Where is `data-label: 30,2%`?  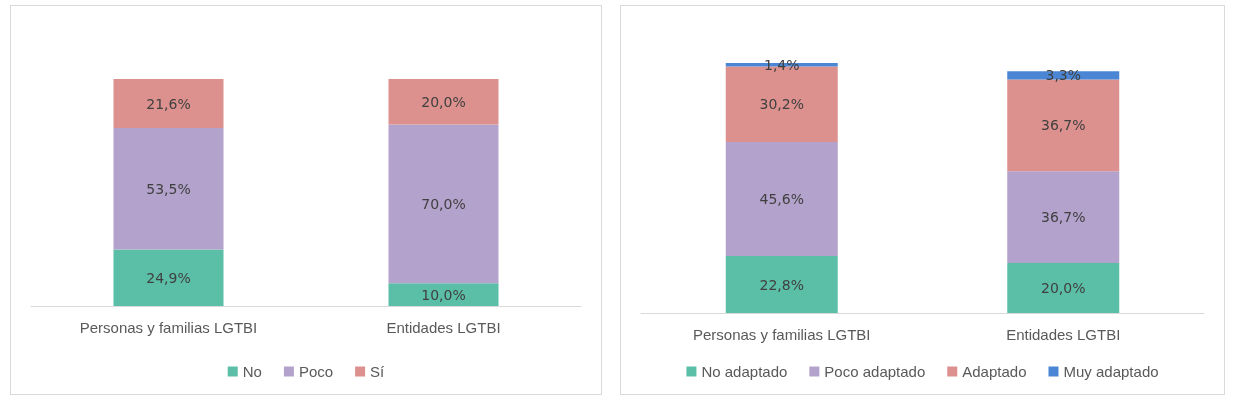
data-label: 30,2% is located at coordinates (781, 104).